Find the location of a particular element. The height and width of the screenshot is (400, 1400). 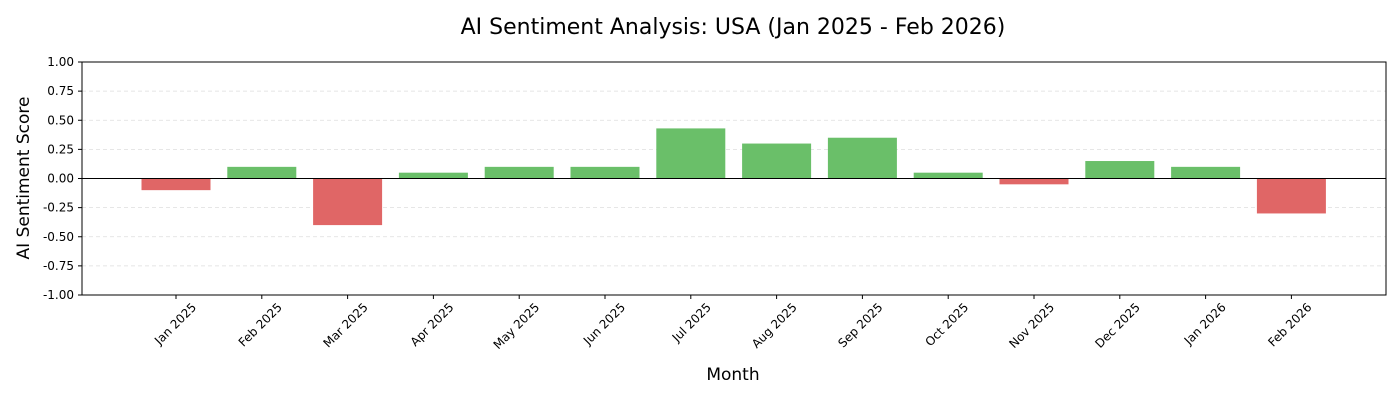

x-tick-label: Jan 2026 is located at coordinates (1205, 324).